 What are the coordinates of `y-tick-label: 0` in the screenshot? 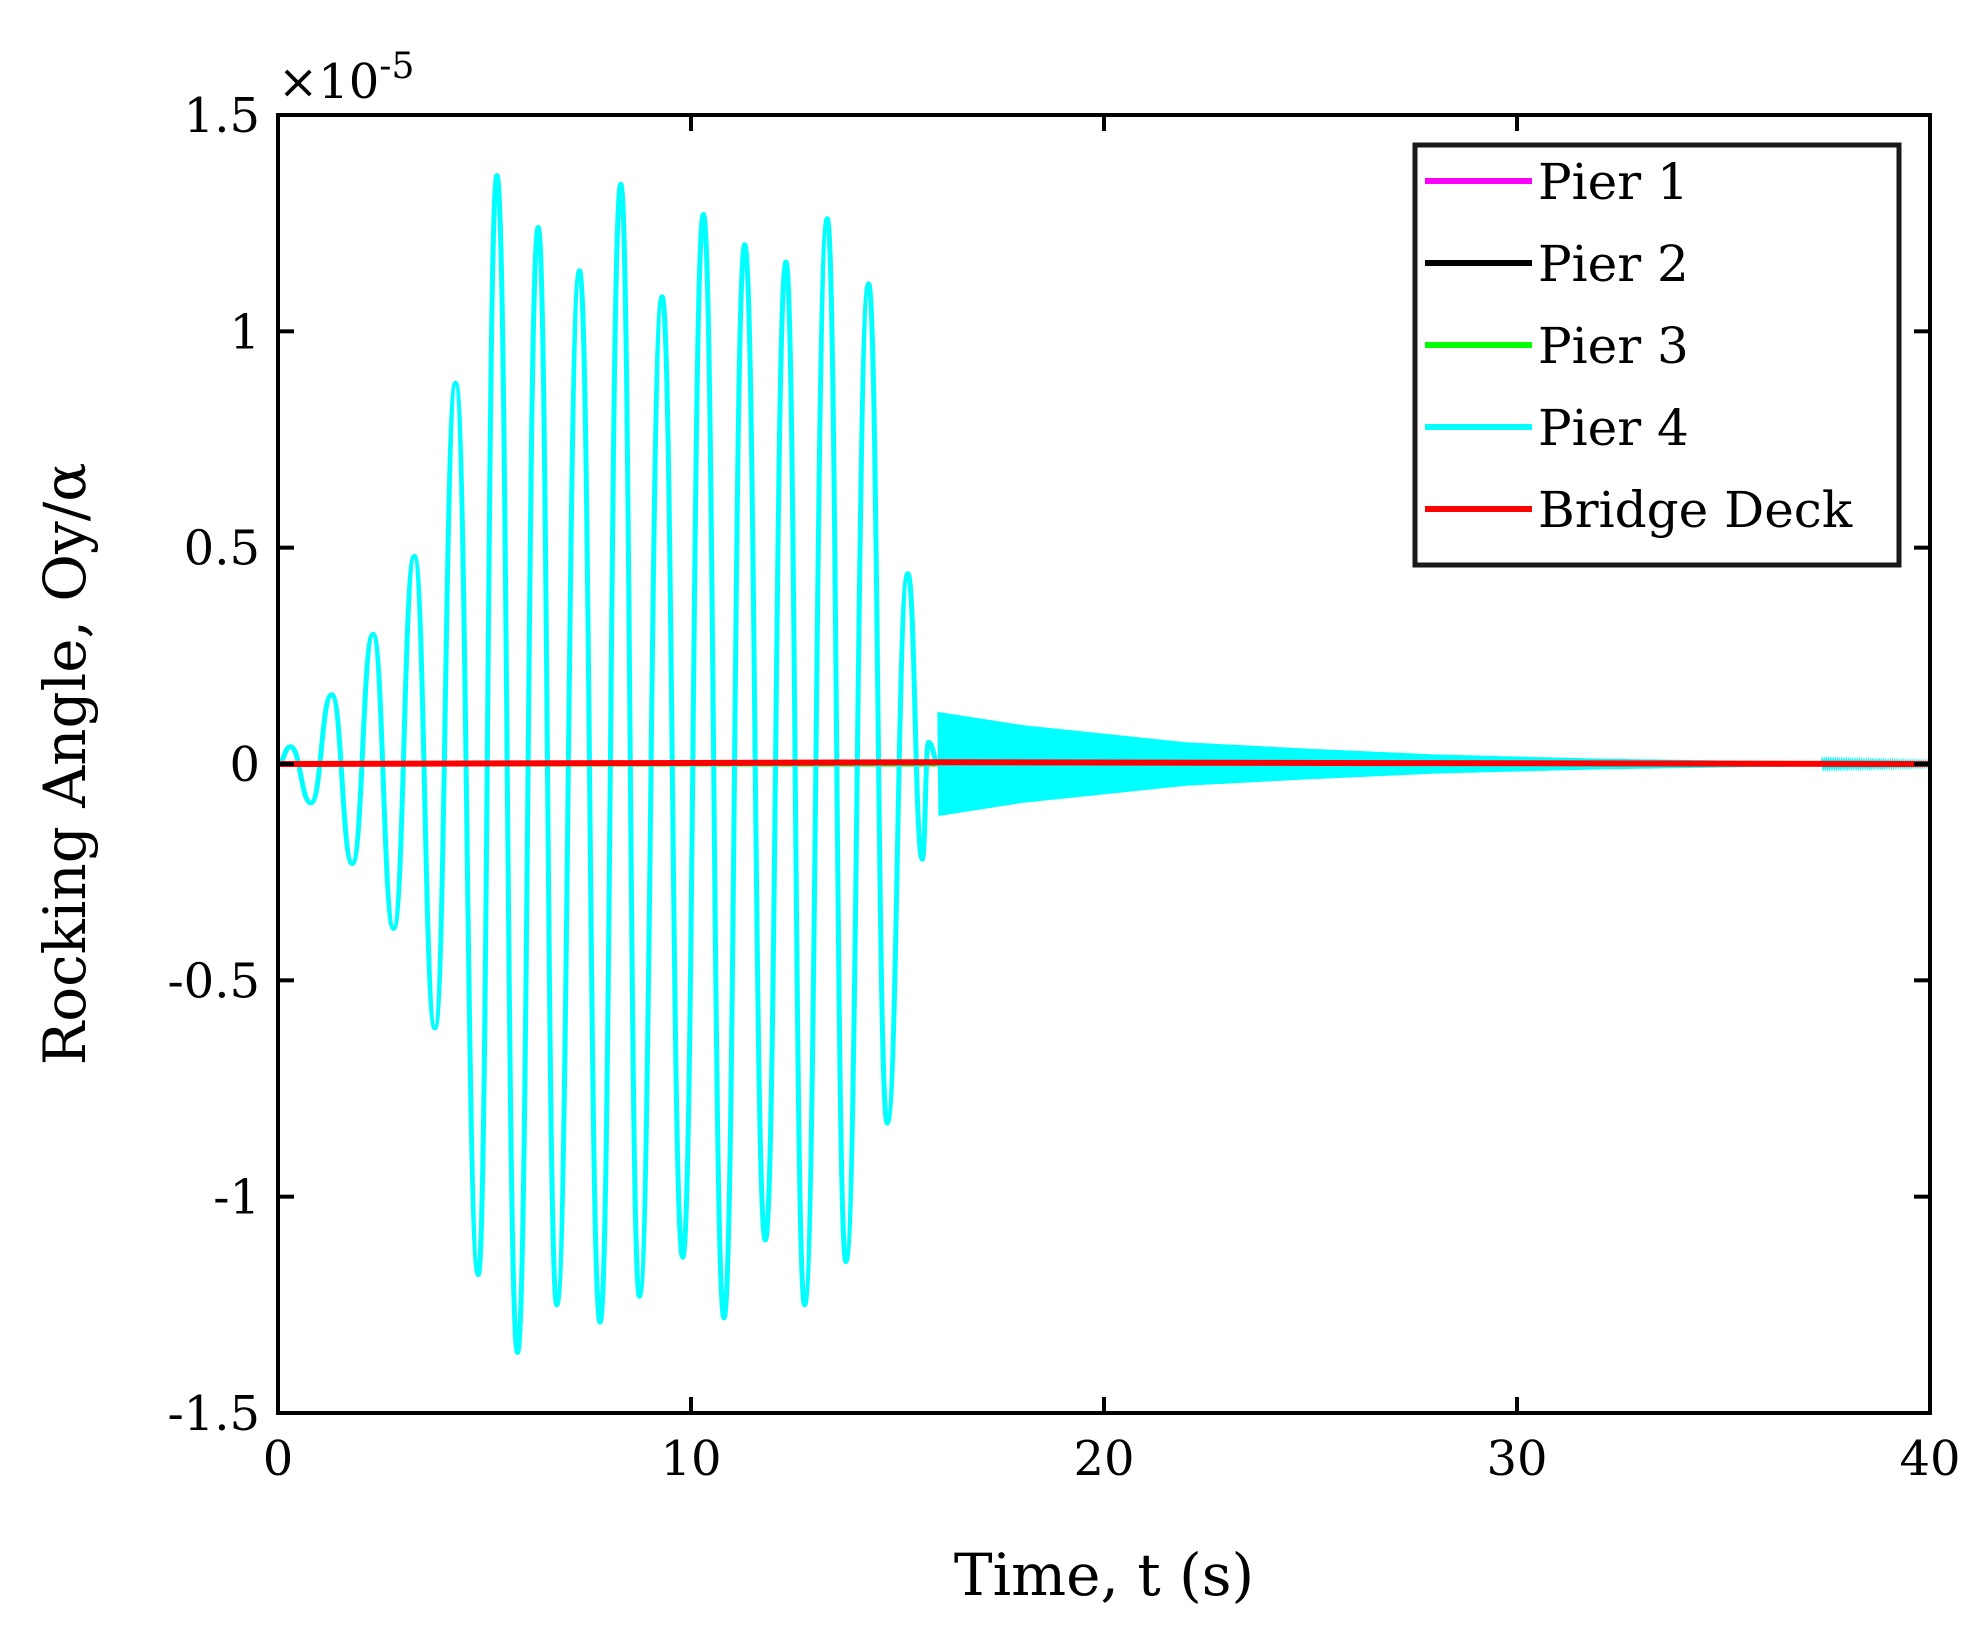 It's located at (244, 765).